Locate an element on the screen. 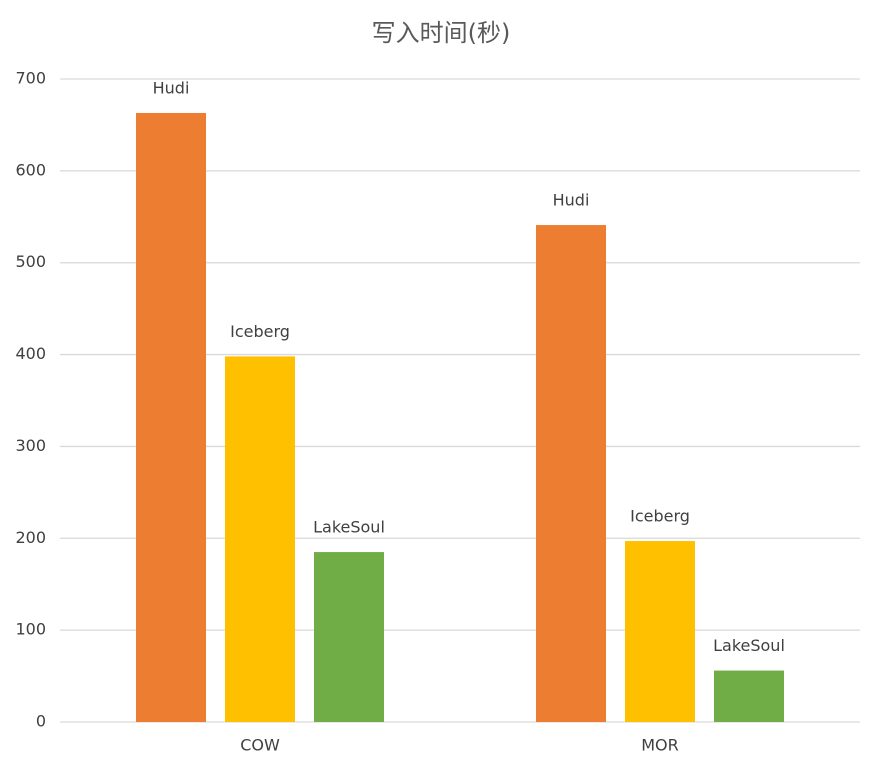 This screenshot has width=883, height=774. y-tick-label: 300 is located at coordinates (30, 445).